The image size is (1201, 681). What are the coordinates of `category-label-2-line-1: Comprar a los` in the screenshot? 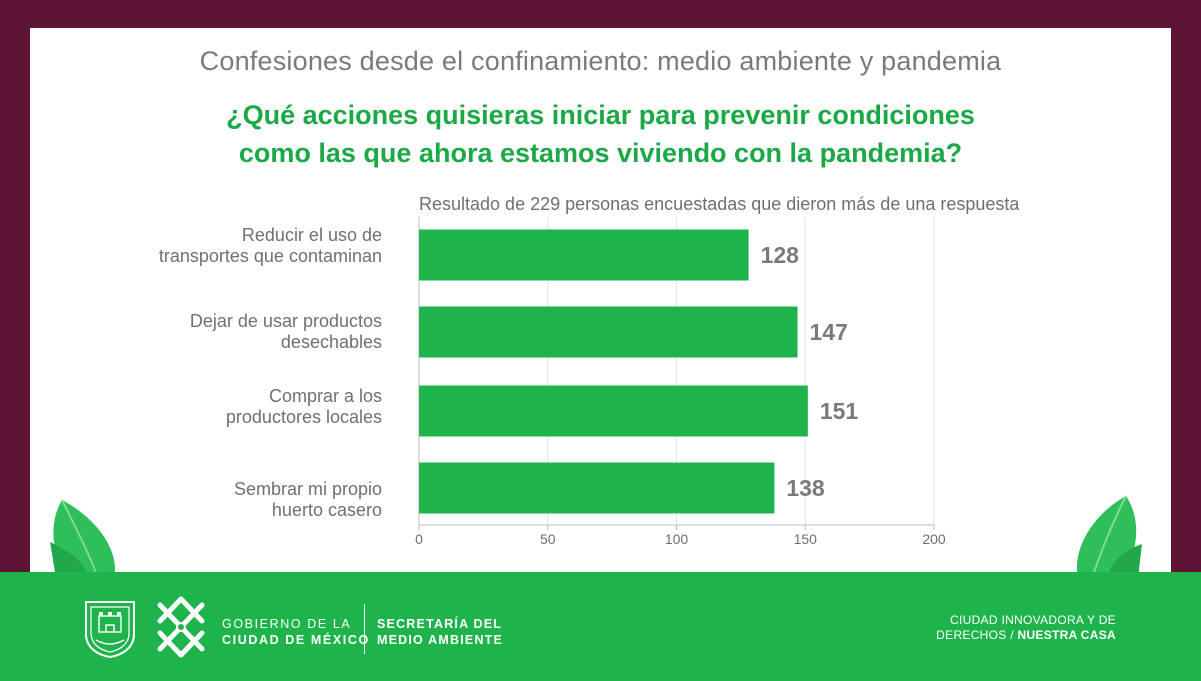 It's located at (325, 396).